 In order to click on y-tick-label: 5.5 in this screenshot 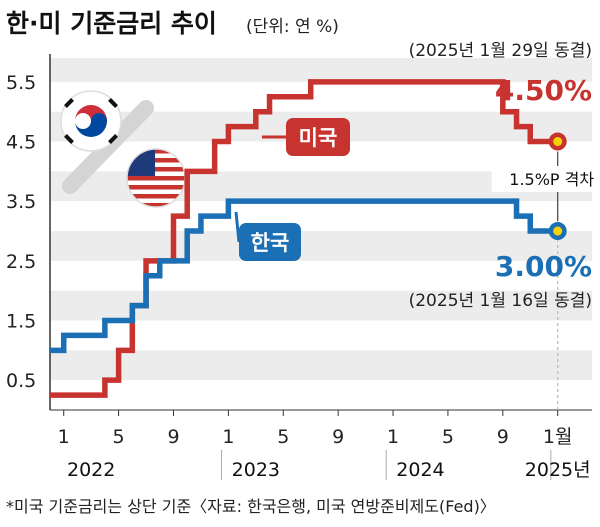, I will do `click(21, 83)`.